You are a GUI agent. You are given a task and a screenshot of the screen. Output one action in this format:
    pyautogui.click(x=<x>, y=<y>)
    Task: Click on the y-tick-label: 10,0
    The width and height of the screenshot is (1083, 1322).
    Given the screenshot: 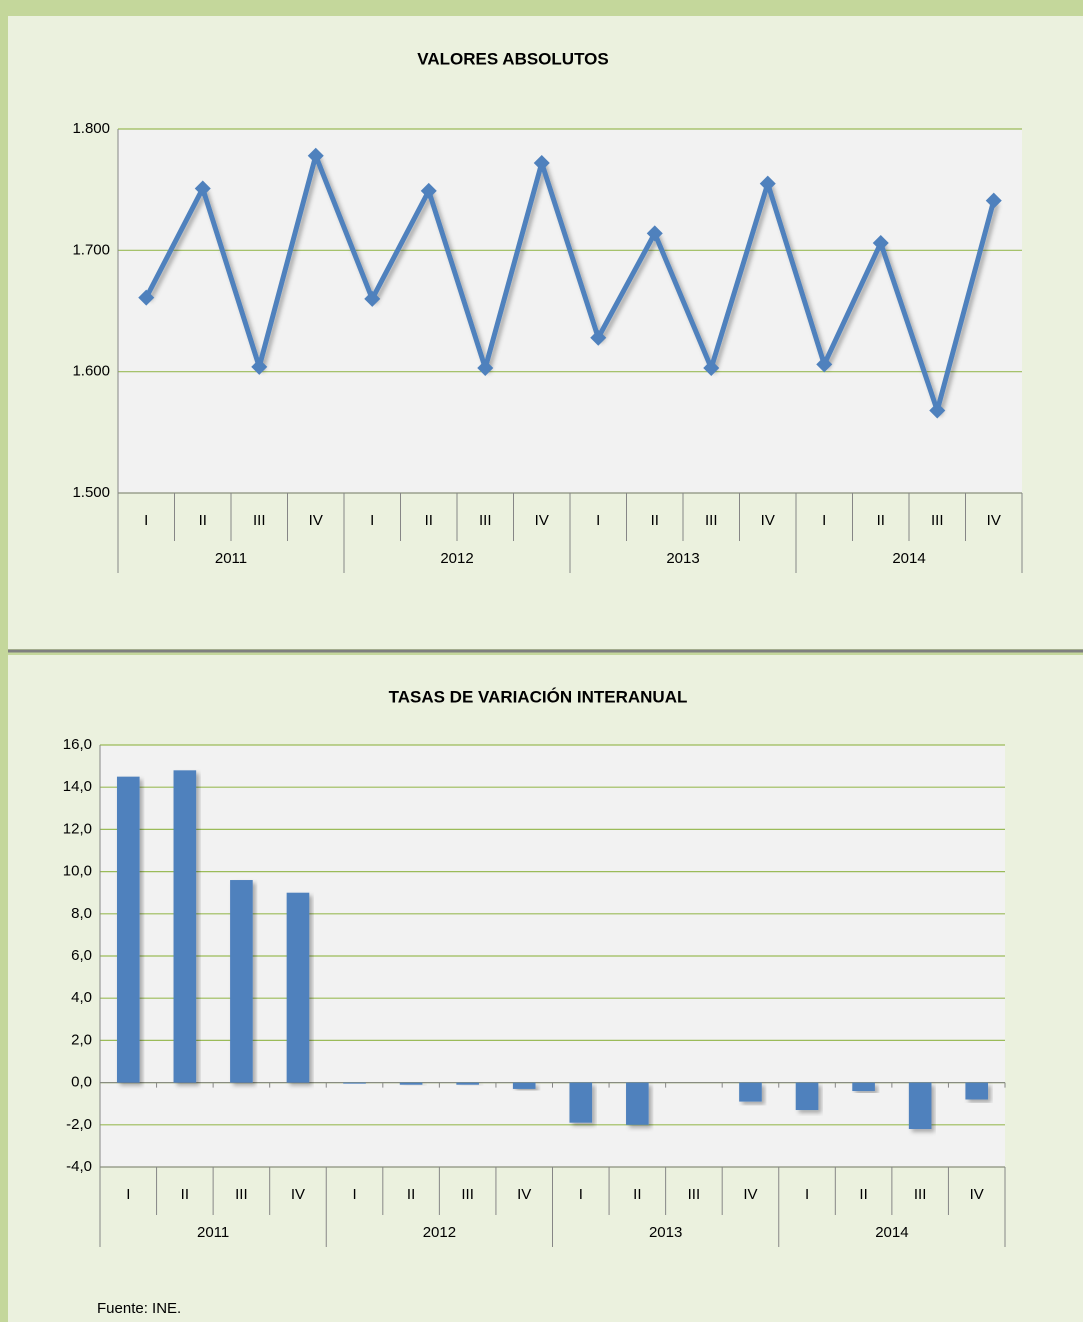 What is the action you would take?
    pyautogui.click(x=77, y=871)
    